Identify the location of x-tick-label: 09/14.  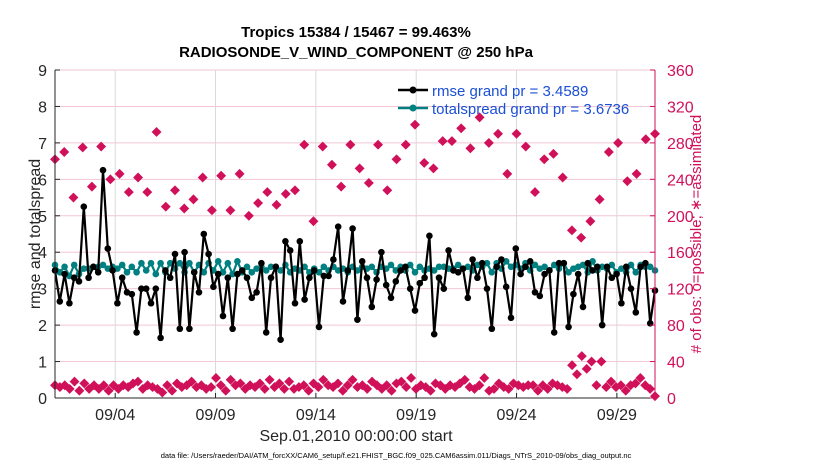
(316, 415).